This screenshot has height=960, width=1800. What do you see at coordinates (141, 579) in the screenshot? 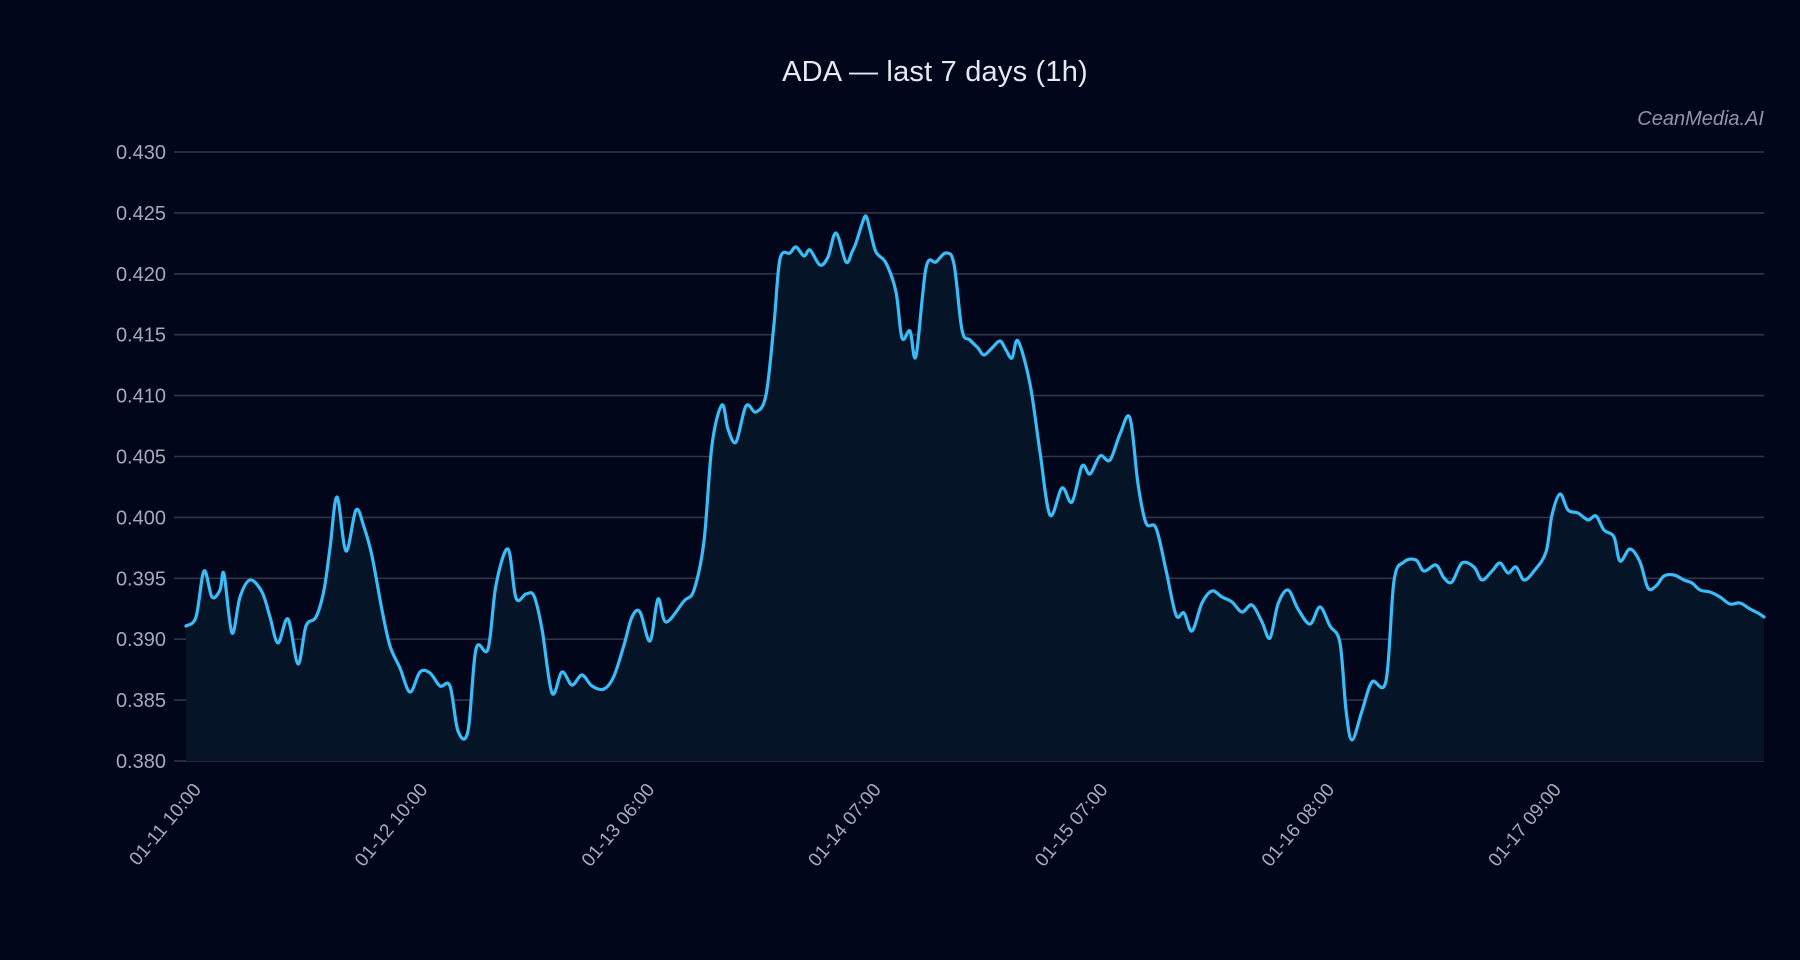
I see `y-tick-label: 0.395` at bounding box center [141, 579].